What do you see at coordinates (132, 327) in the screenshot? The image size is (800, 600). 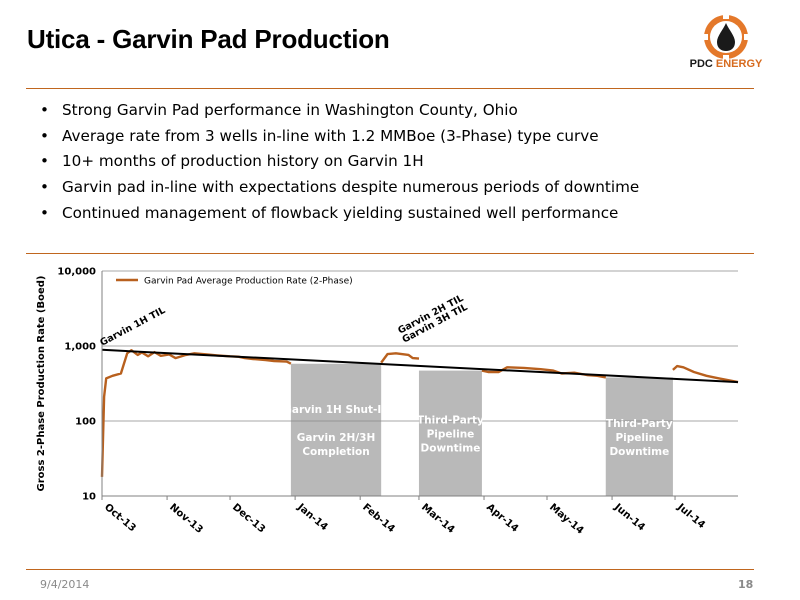 I see `til-annotation: Garvin 1H TIL` at bounding box center [132, 327].